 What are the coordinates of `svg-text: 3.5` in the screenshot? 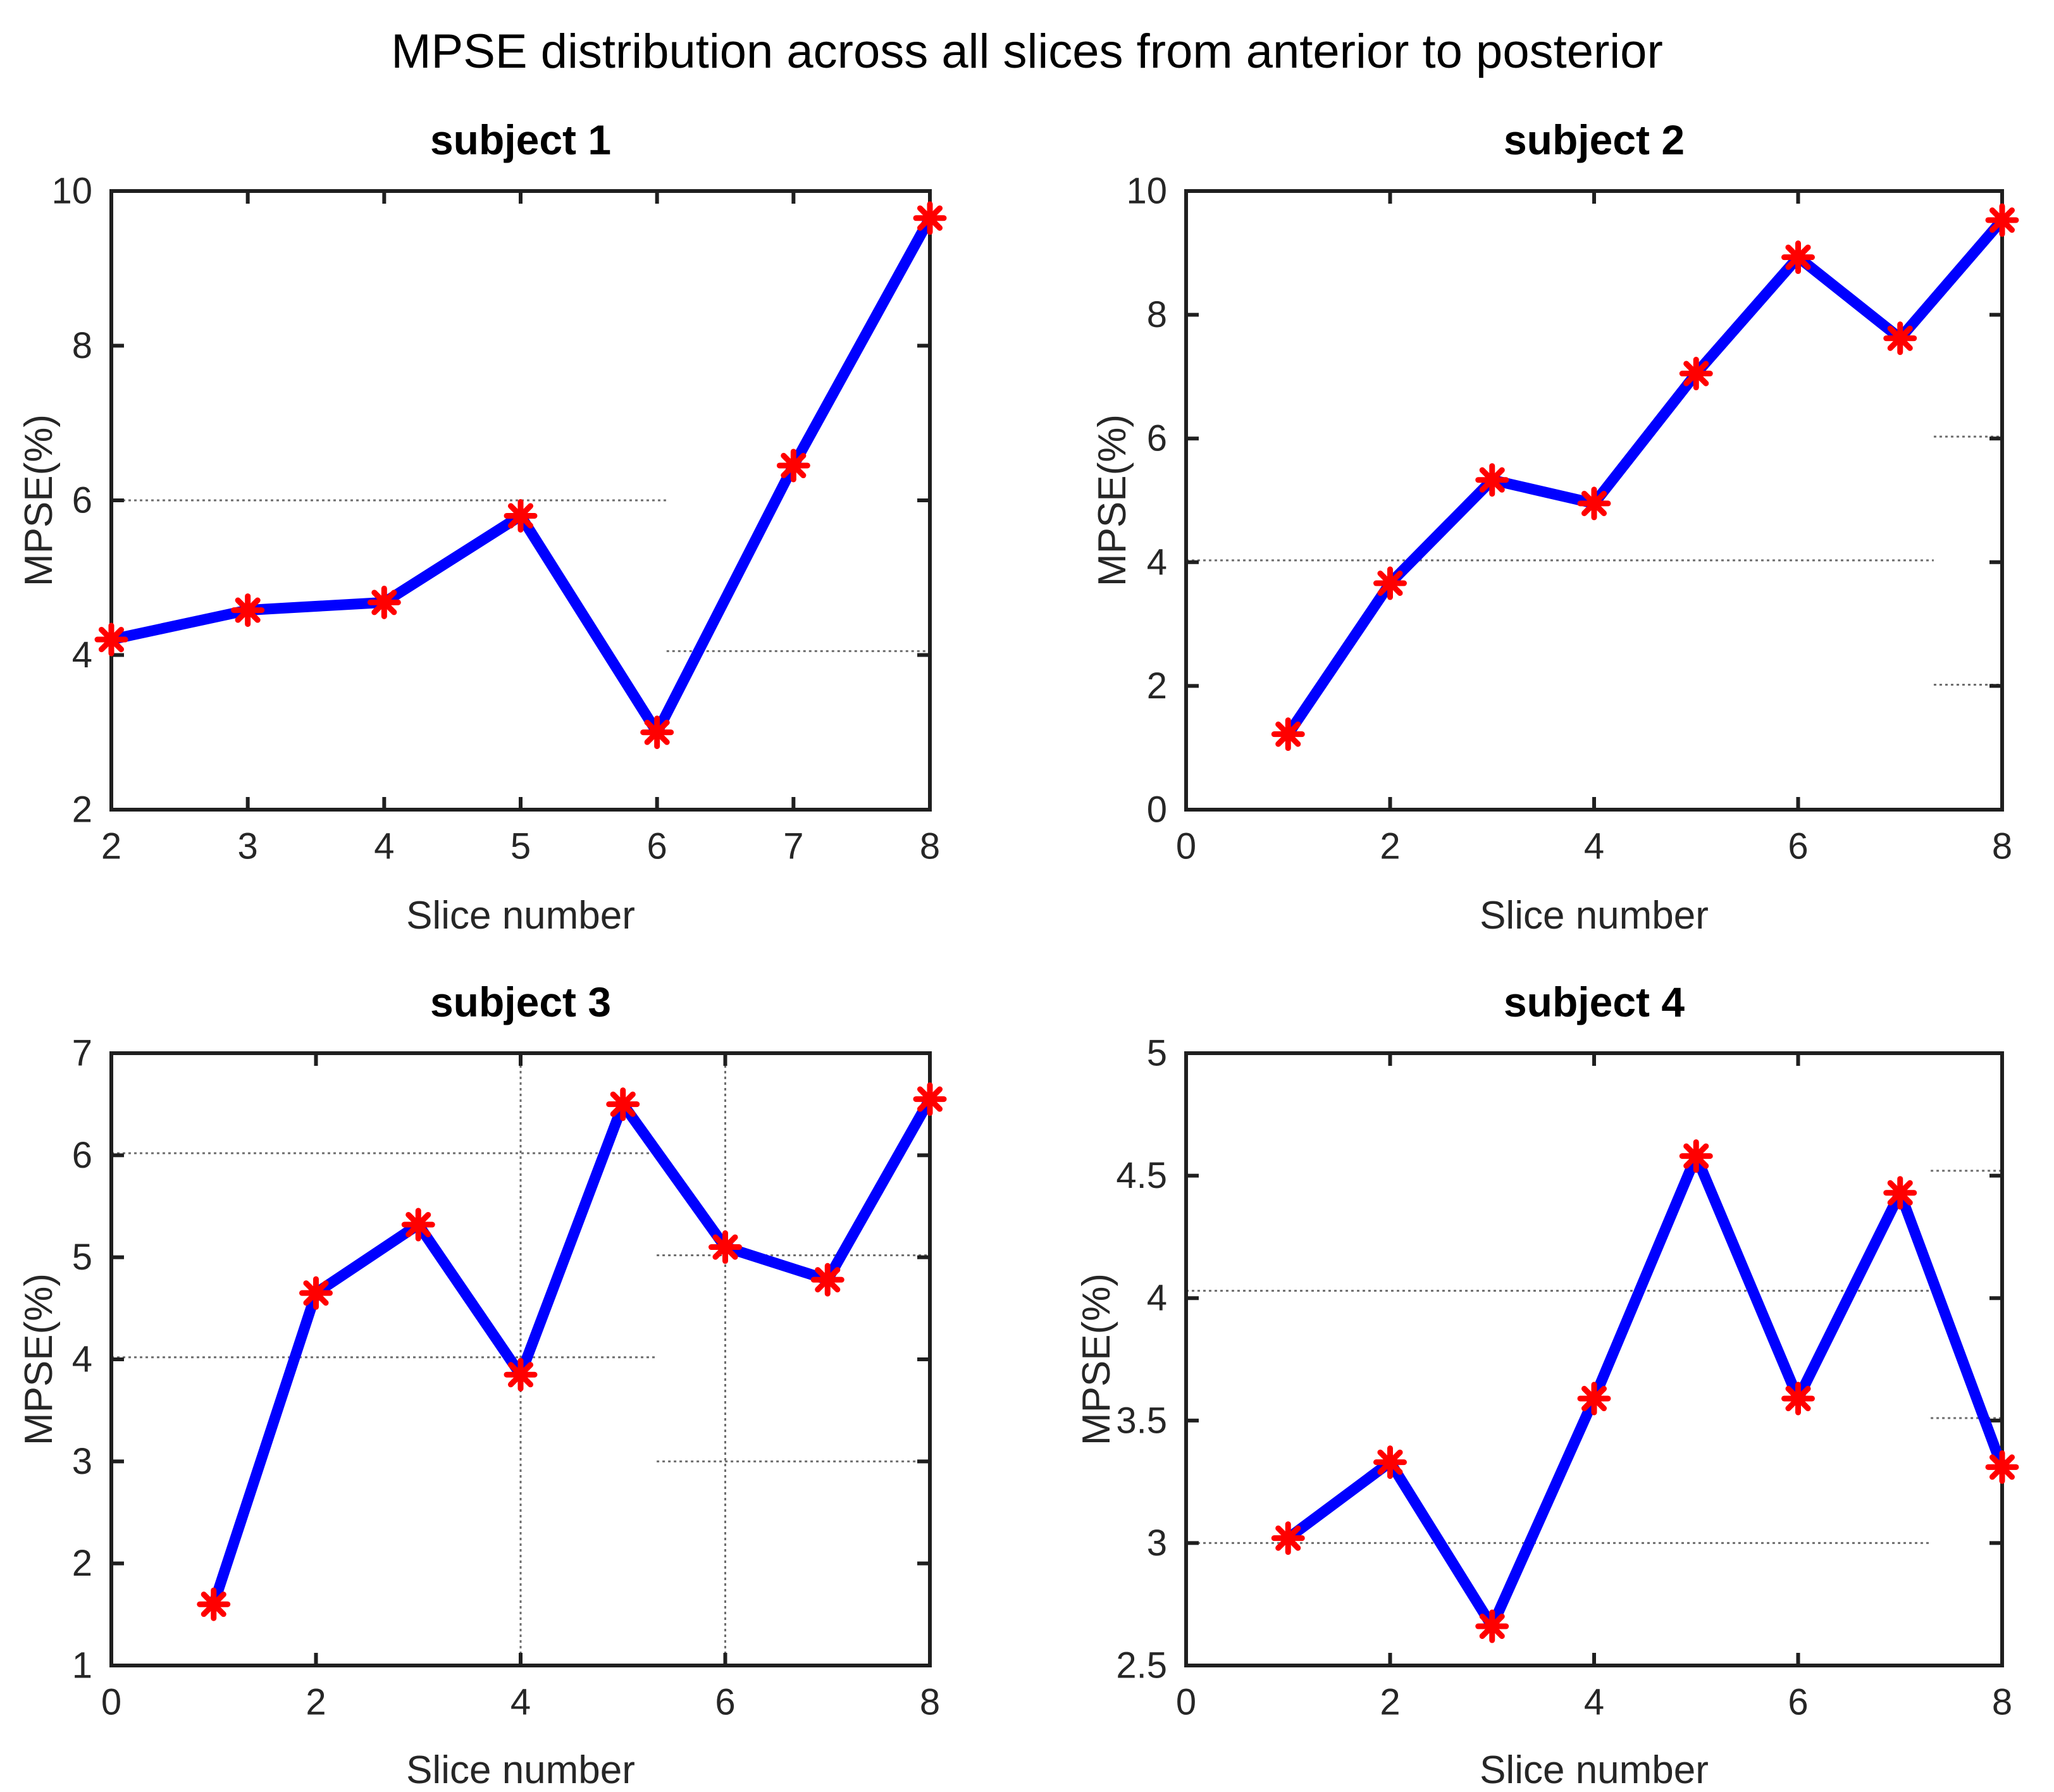 It's located at (1141, 1420).